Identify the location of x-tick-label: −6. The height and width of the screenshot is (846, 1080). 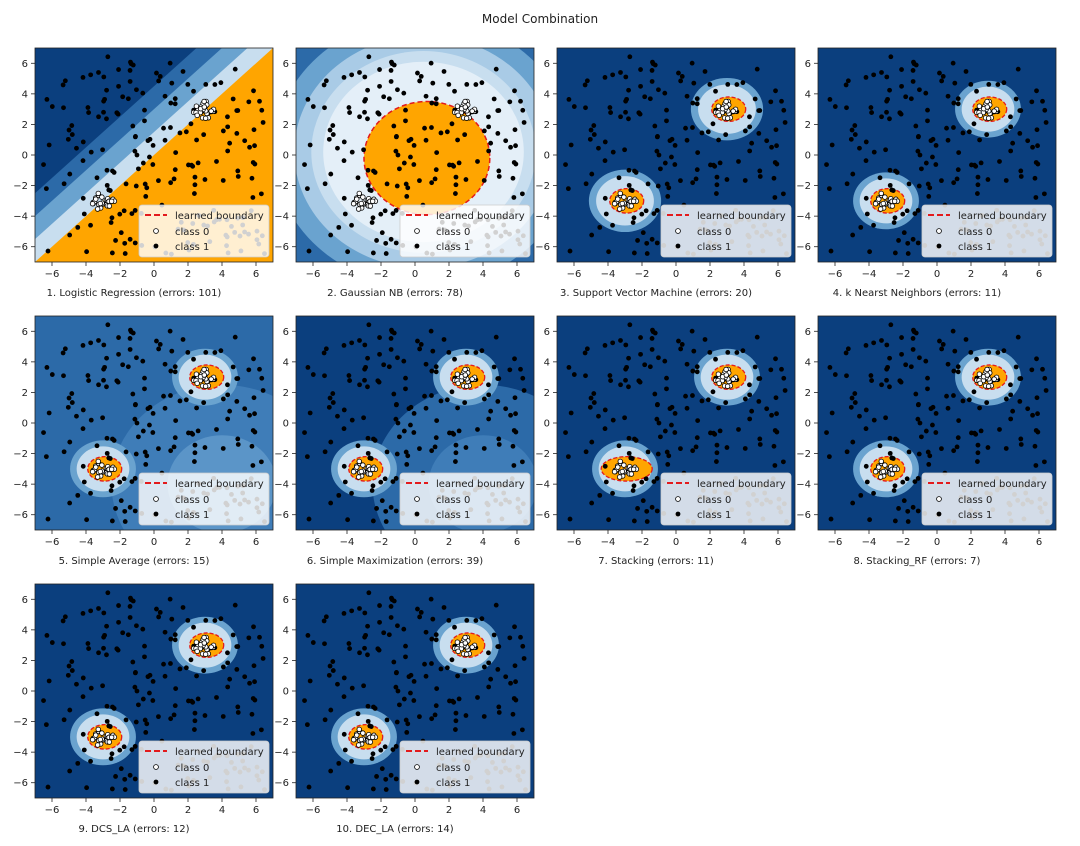
(313, 542).